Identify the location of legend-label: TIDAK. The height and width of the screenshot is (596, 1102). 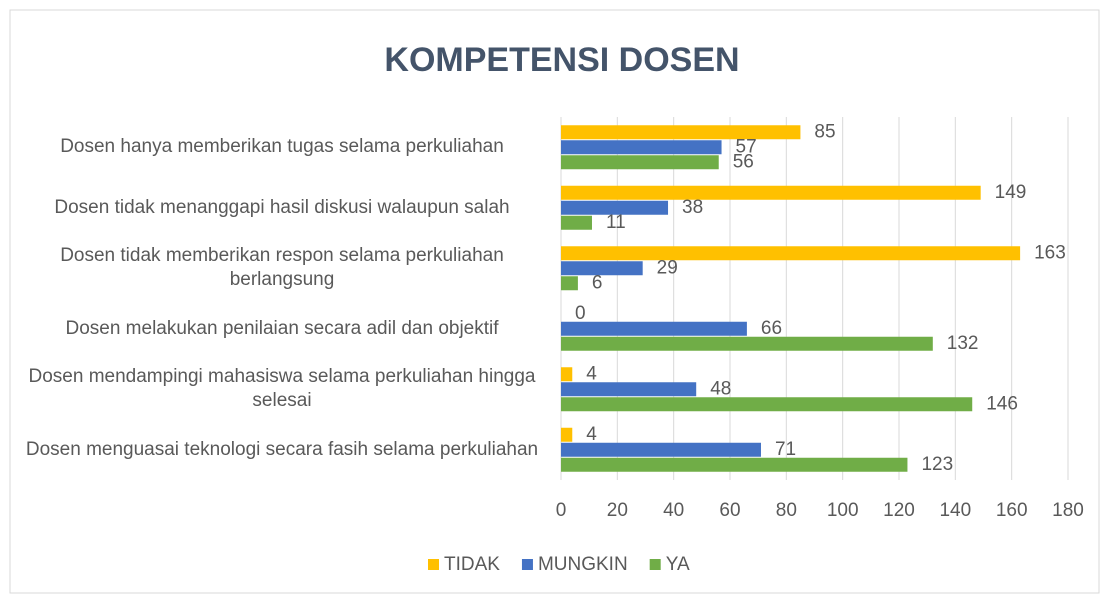
(472, 564).